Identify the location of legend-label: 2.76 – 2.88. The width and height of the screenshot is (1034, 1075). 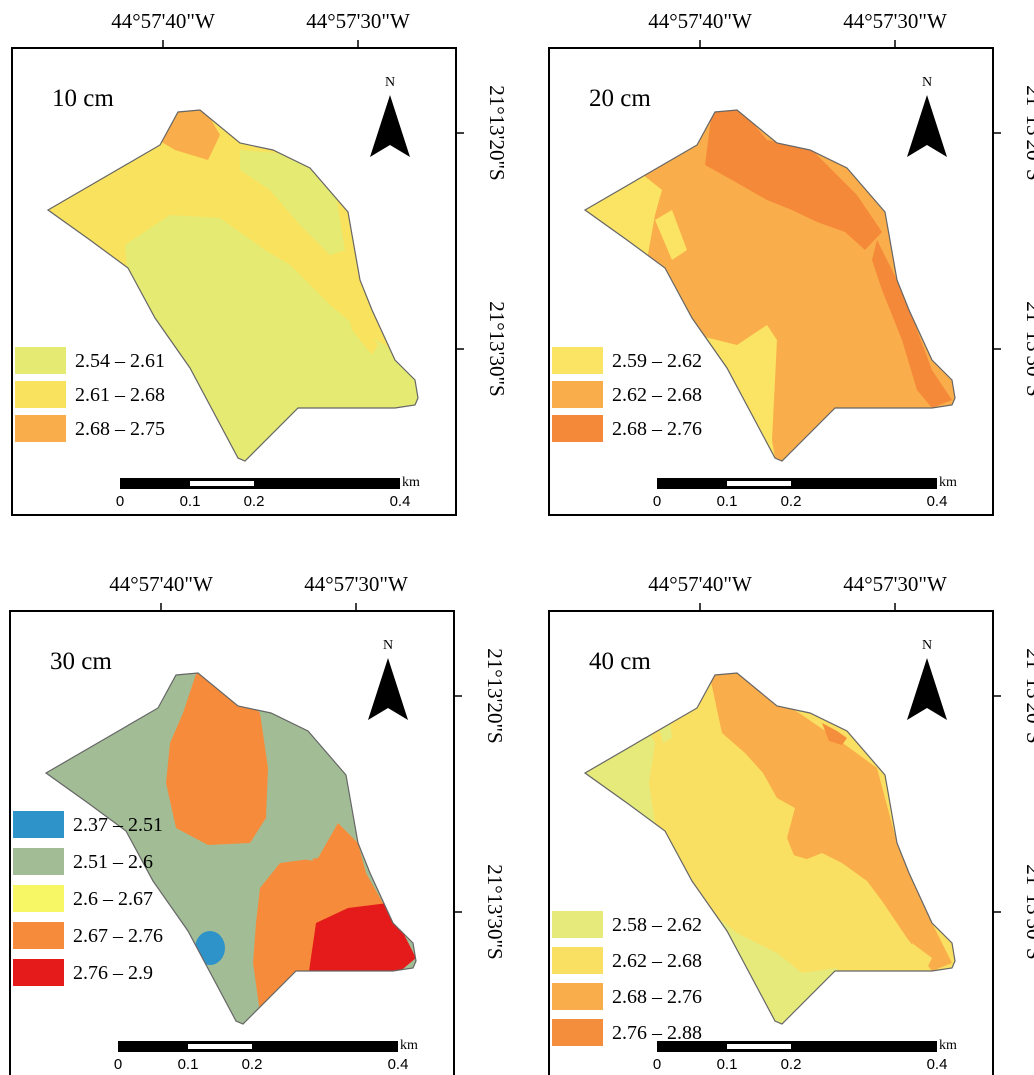
(657, 1033).